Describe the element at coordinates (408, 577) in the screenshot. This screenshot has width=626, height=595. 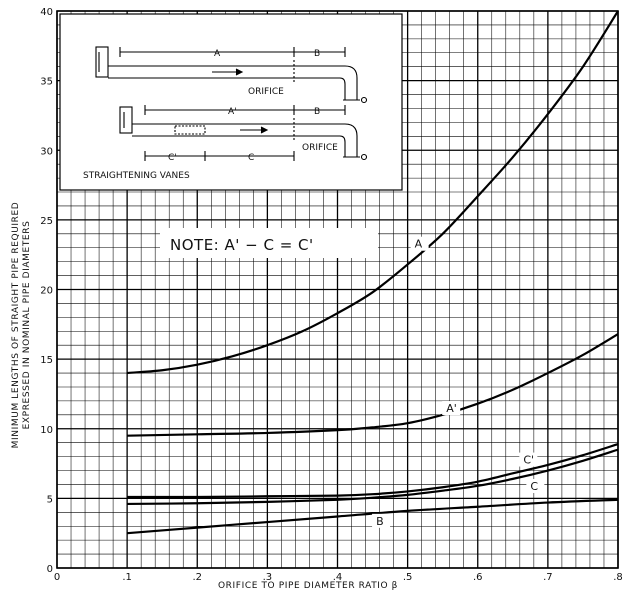
I see `x-tick-label: .5` at that location.